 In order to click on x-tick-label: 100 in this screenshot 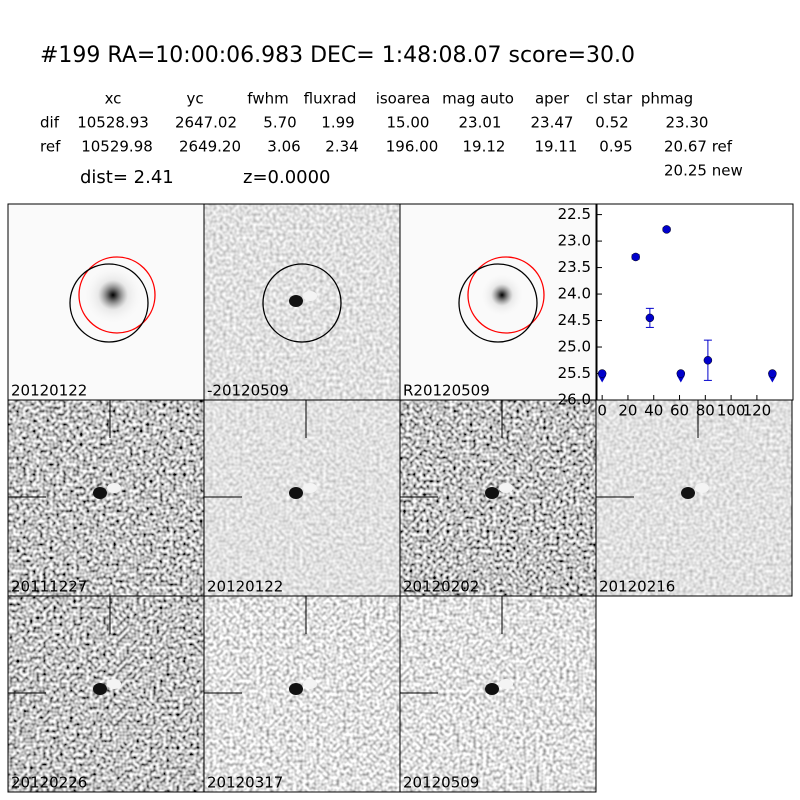, I will do `click(731, 411)`.